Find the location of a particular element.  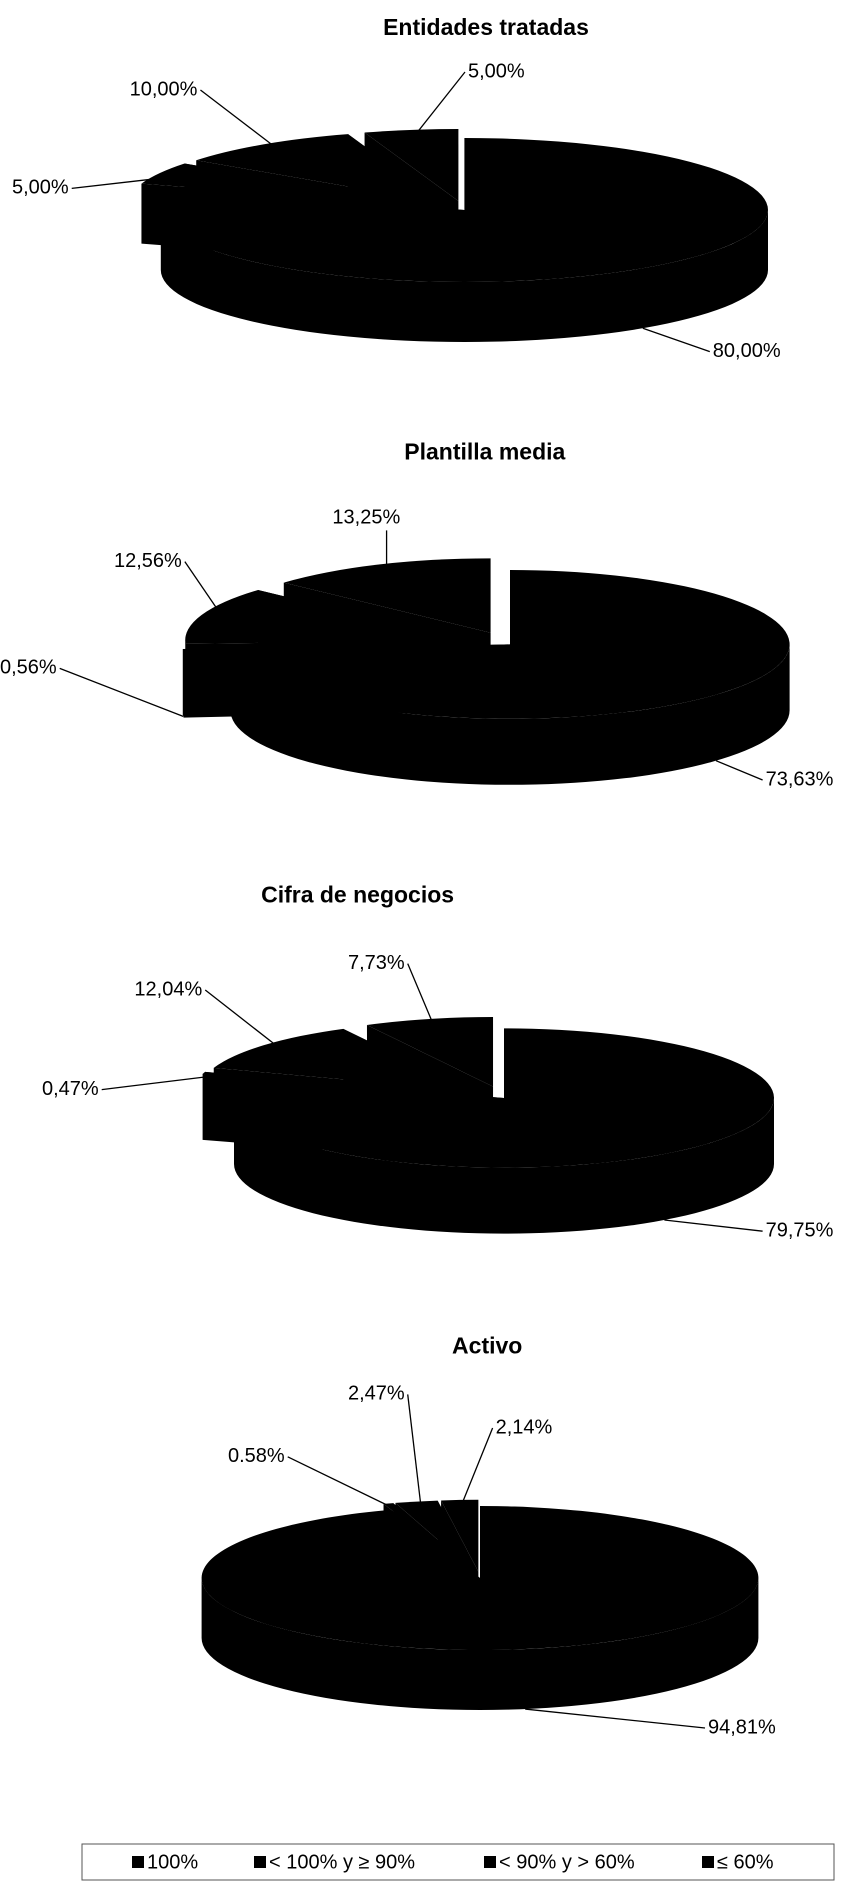

chart-title: Cifra de negocios is located at coordinates (357, 894).